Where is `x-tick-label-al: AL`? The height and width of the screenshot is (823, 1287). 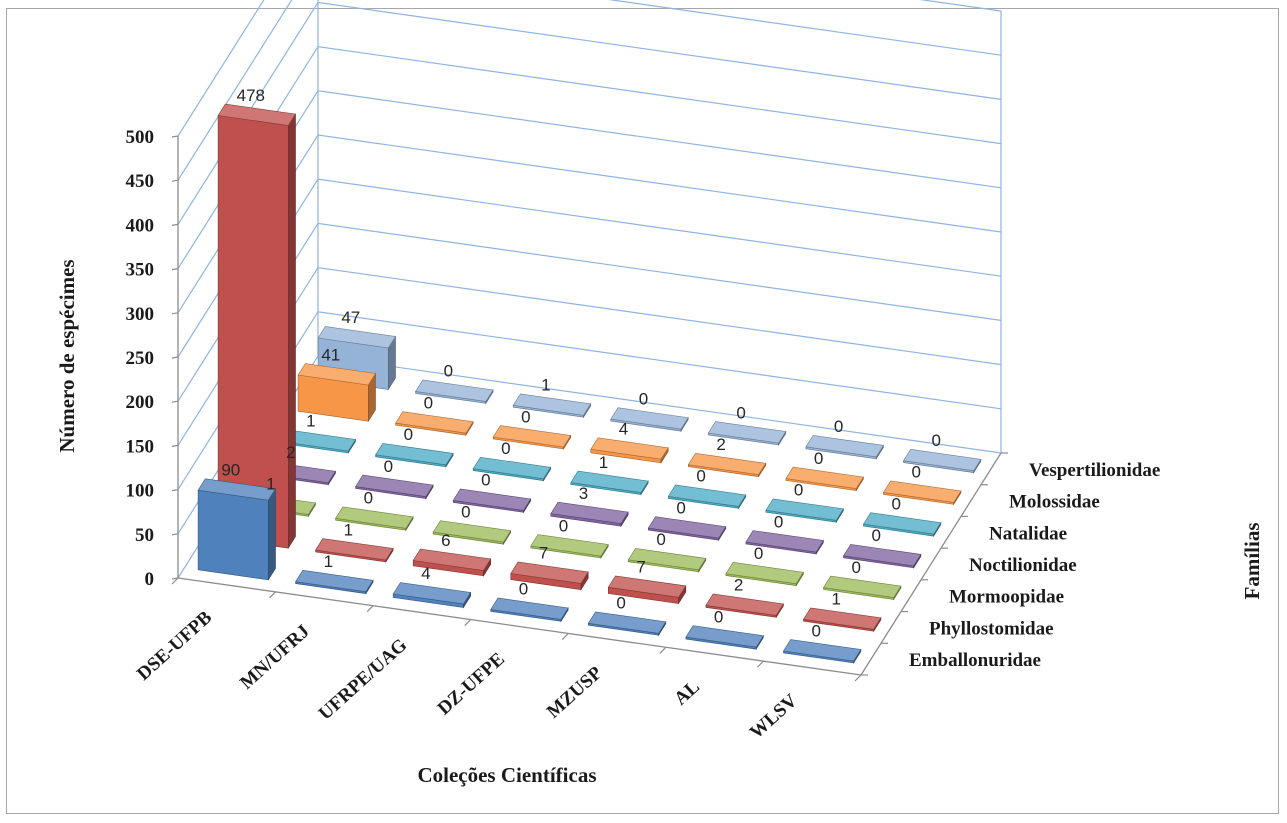 x-tick-label-al: AL is located at coordinates (687, 692).